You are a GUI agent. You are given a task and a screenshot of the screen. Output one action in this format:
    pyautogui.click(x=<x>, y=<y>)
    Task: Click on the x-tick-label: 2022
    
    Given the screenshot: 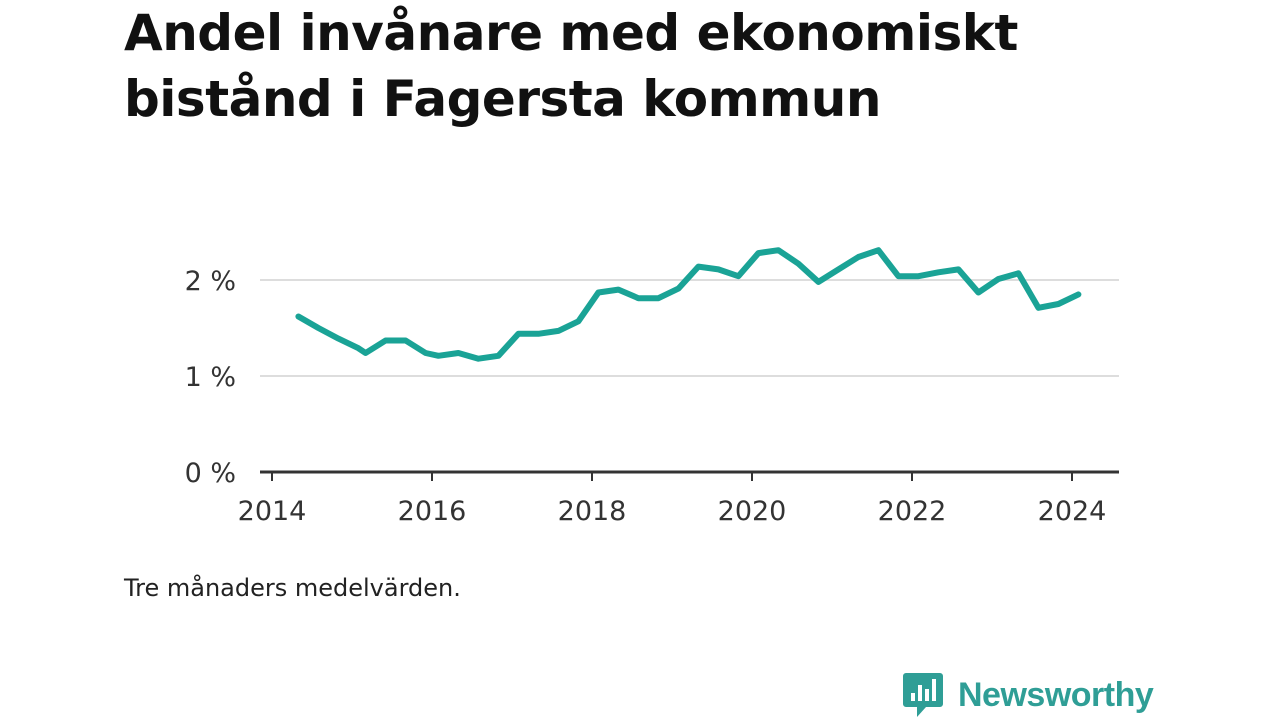 What is the action you would take?
    pyautogui.click(x=912, y=511)
    